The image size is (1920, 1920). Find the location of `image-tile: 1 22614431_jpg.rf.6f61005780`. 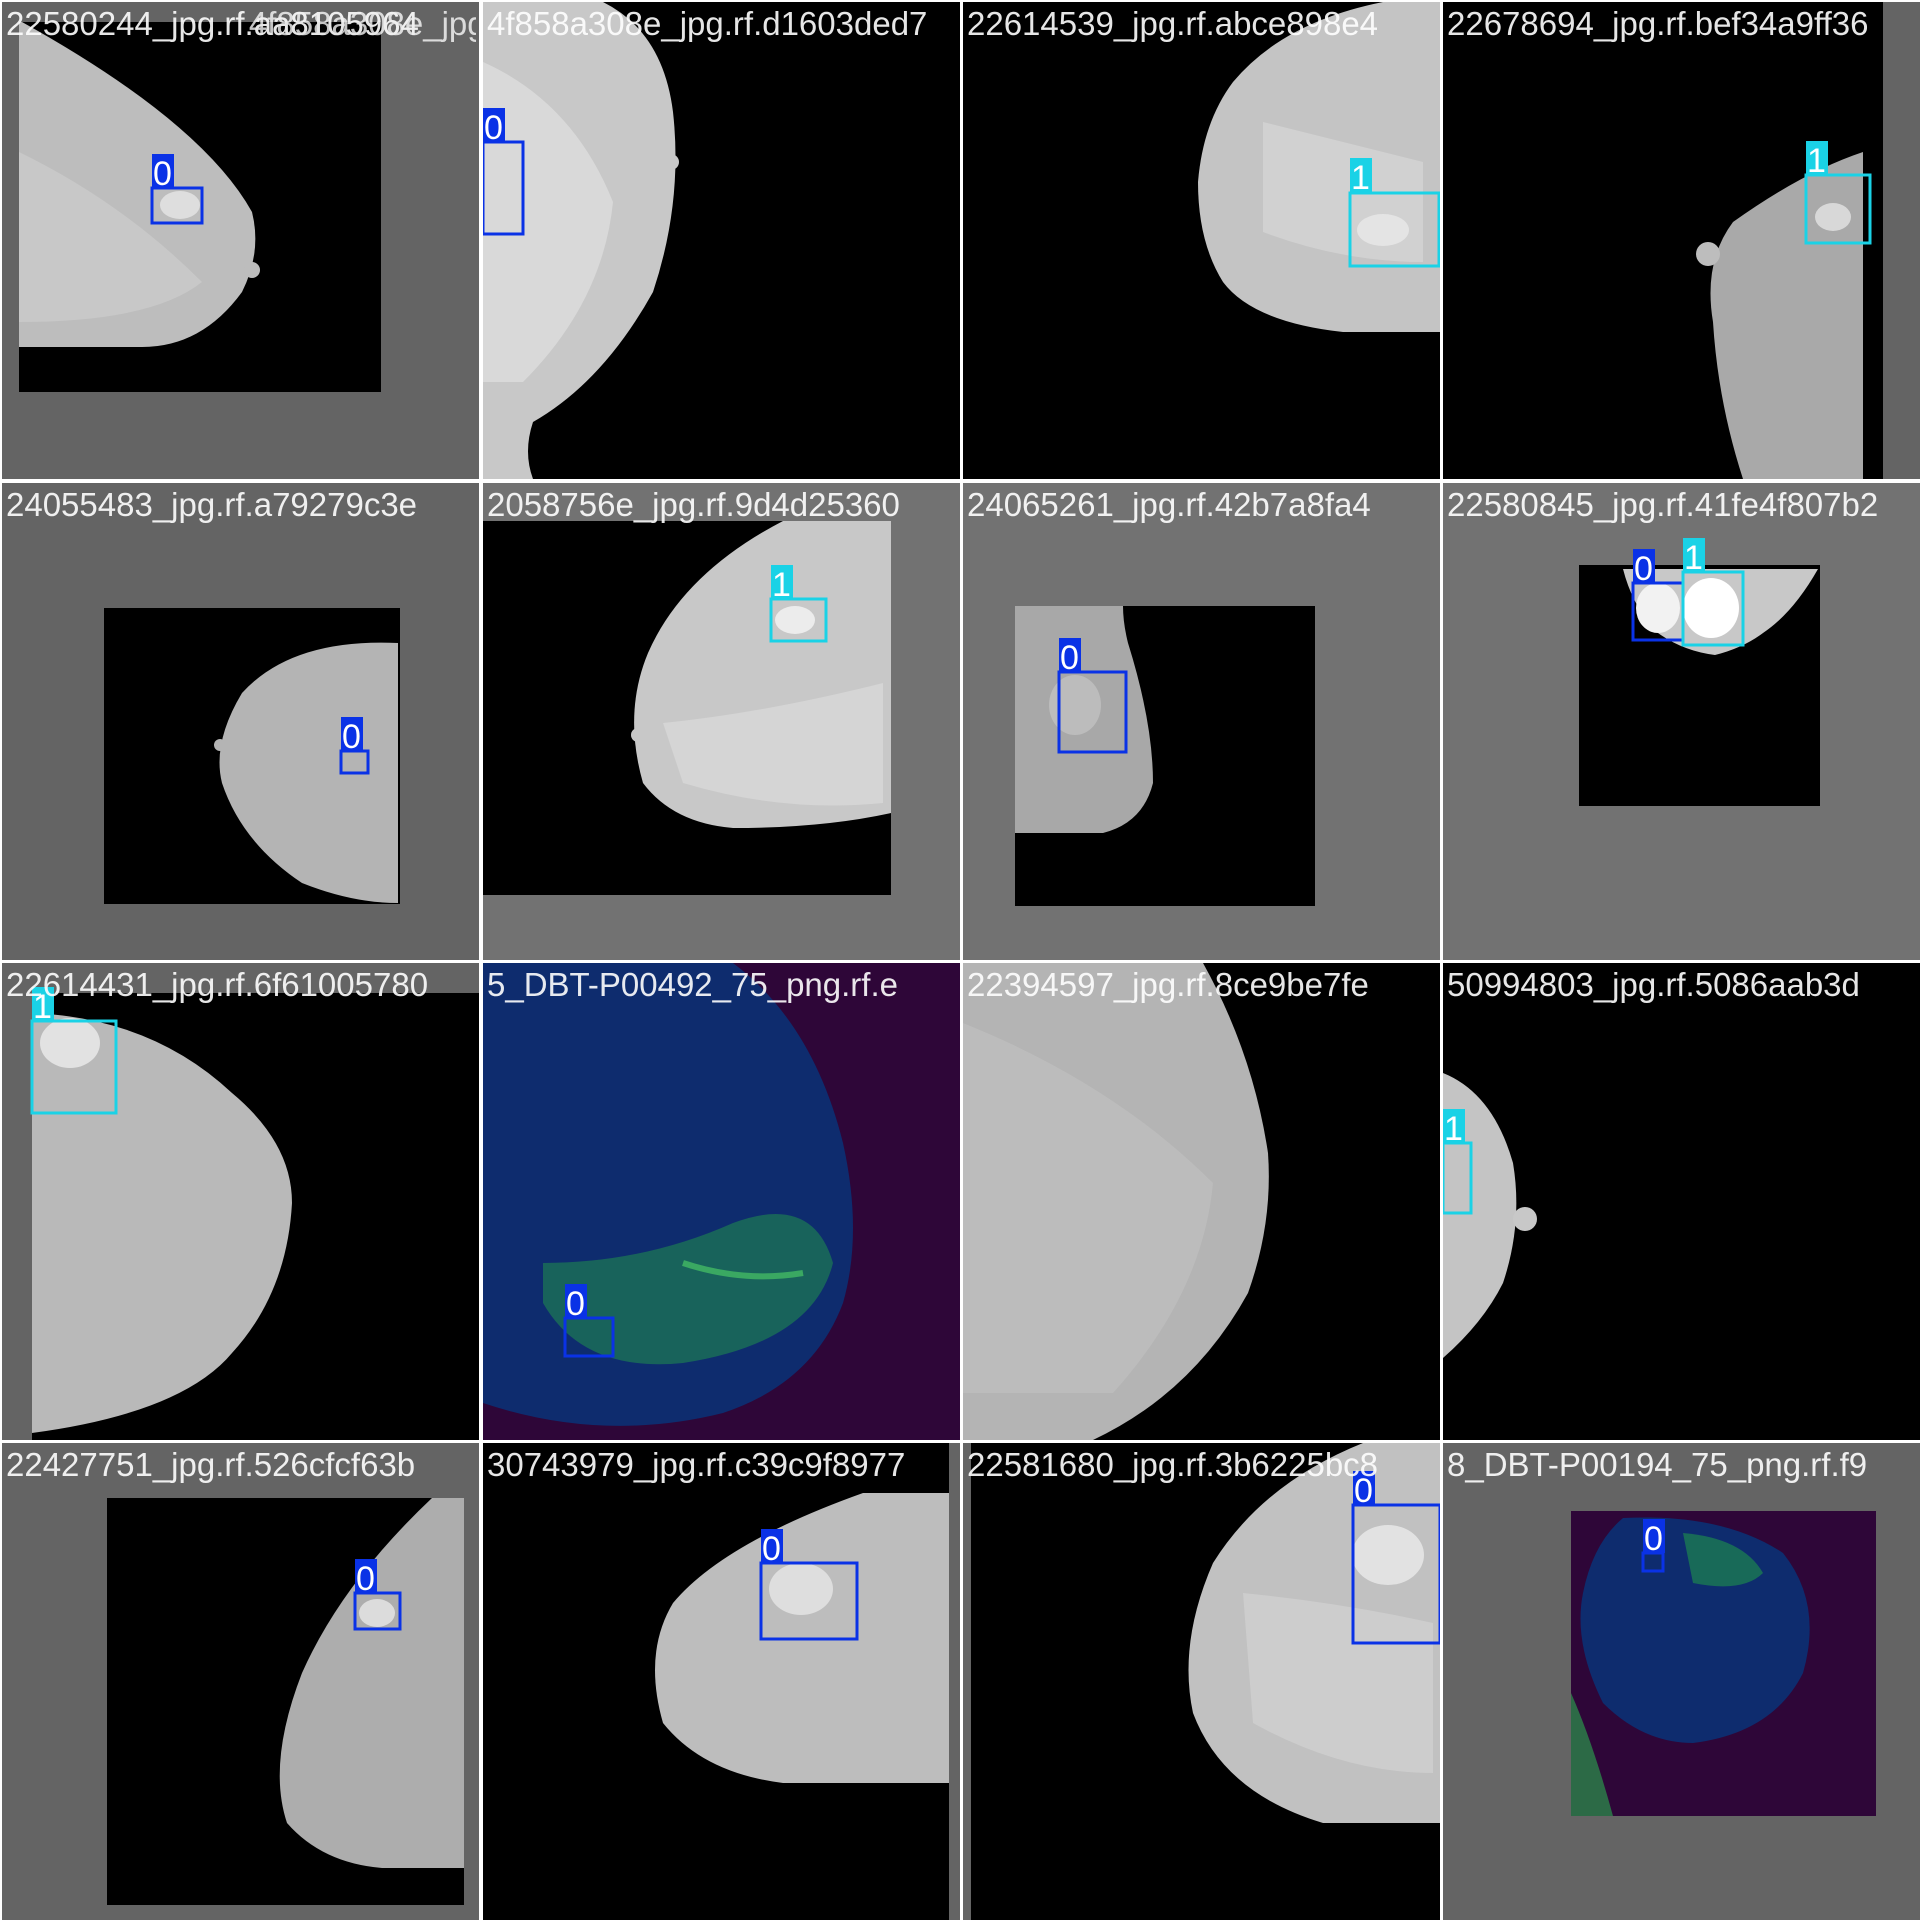

image-tile: 1 22614431_jpg.rf.6f61005780 is located at coordinates (240, 1201).